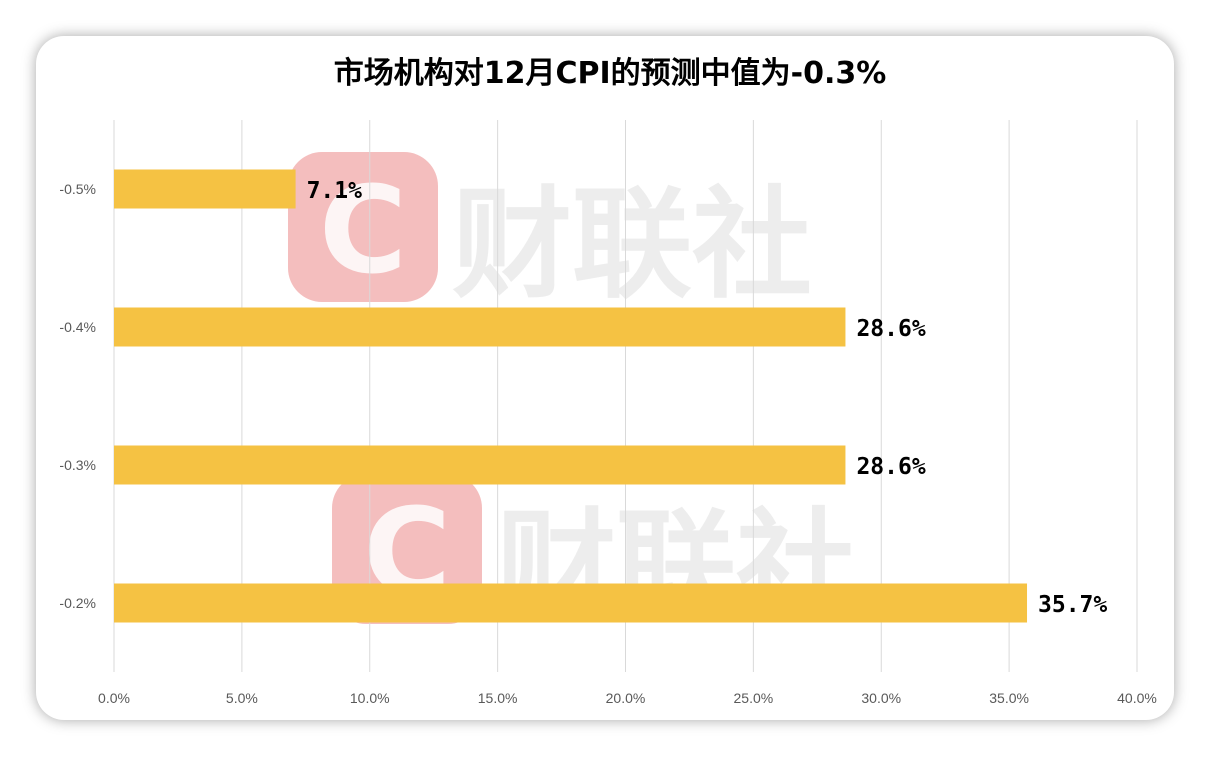 The width and height of the screenshot is (1210, 758). What do you see at coordinates (114, 698) in the screenshot?
I see `x-tick-label: 0.0%` at bounding box center [114, 698].